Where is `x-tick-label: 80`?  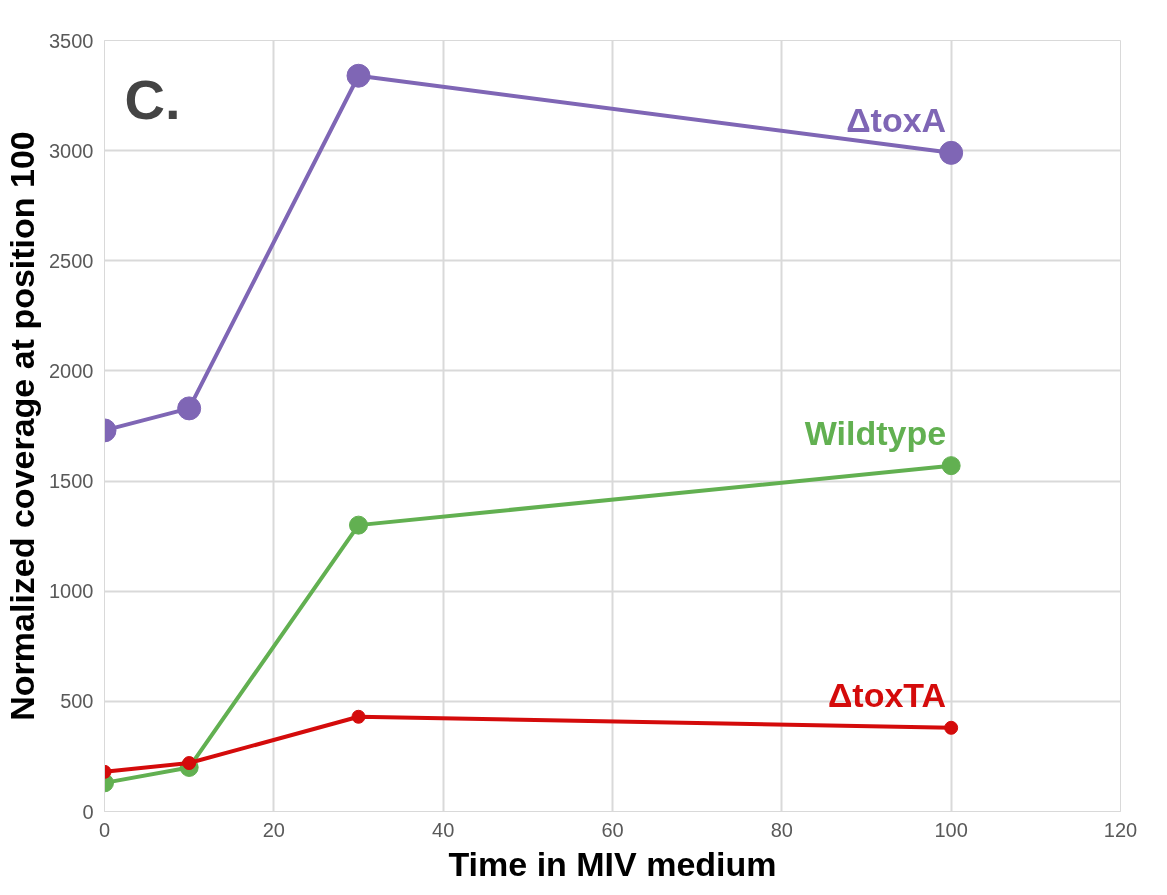 x-tick-label: 80 is located at coordinates (781, 829).